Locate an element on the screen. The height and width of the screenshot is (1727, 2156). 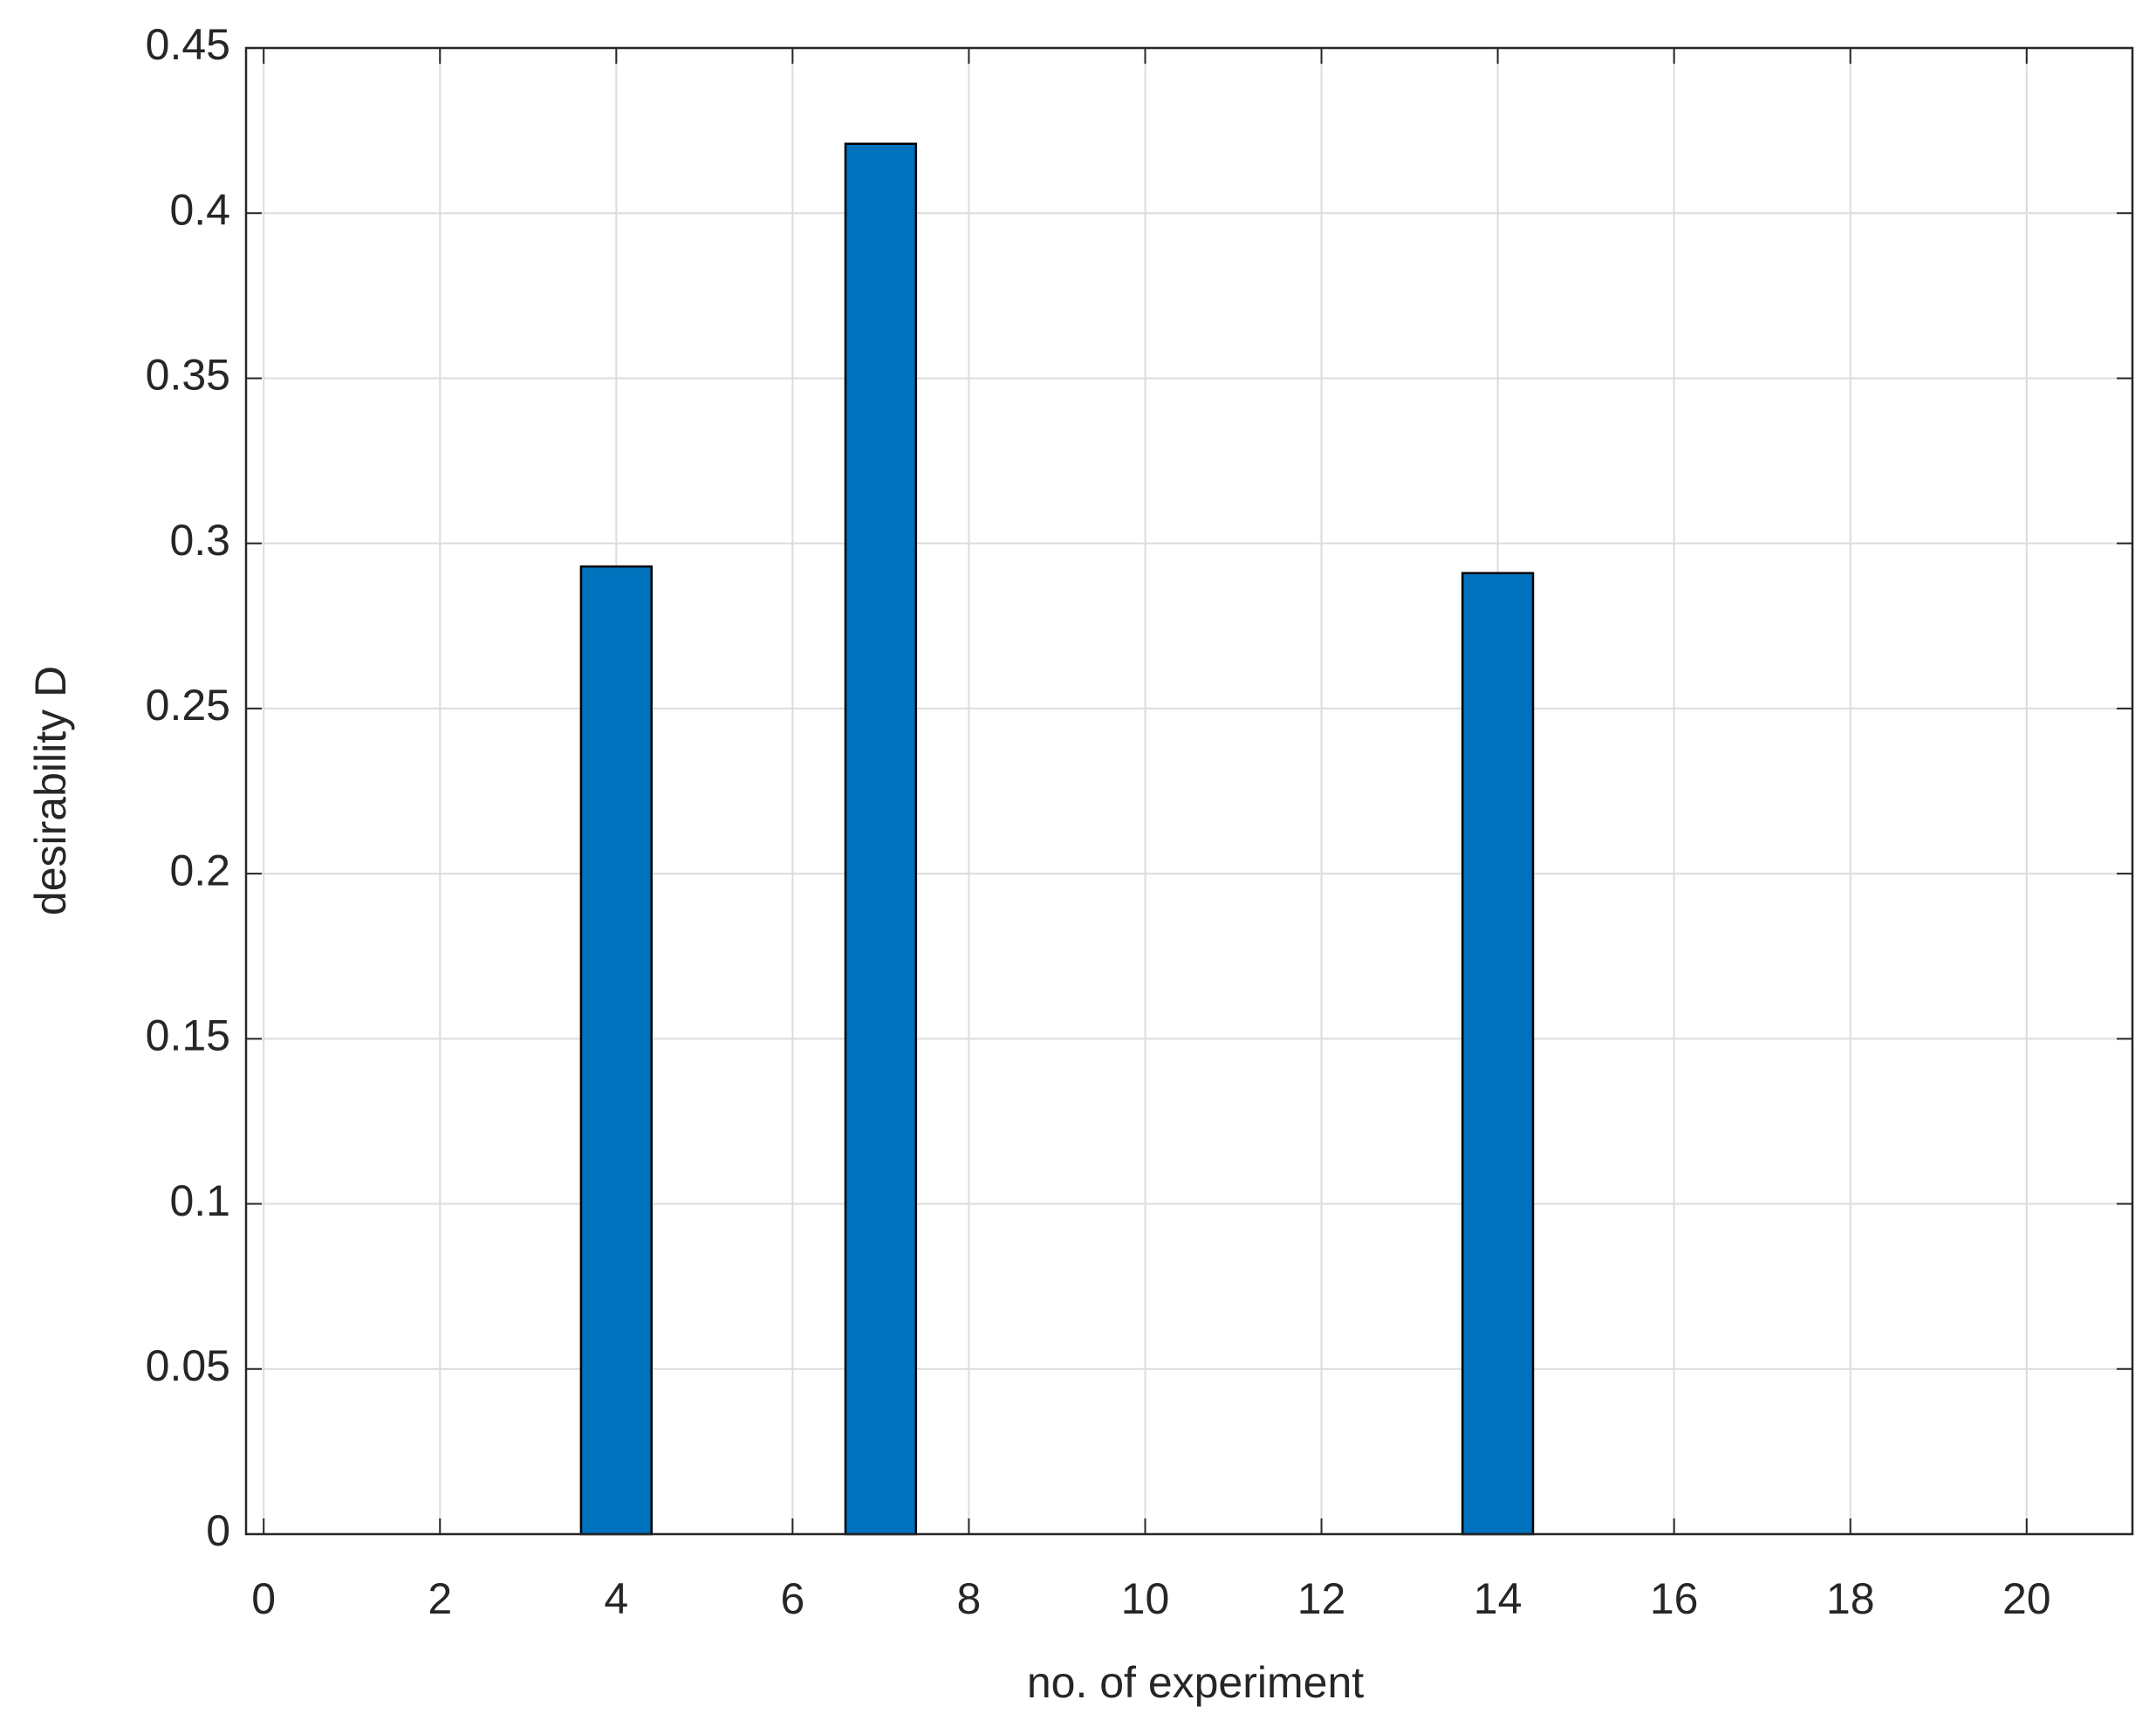
x-tick-label: 12 is located at coordinates (1321, 1598).